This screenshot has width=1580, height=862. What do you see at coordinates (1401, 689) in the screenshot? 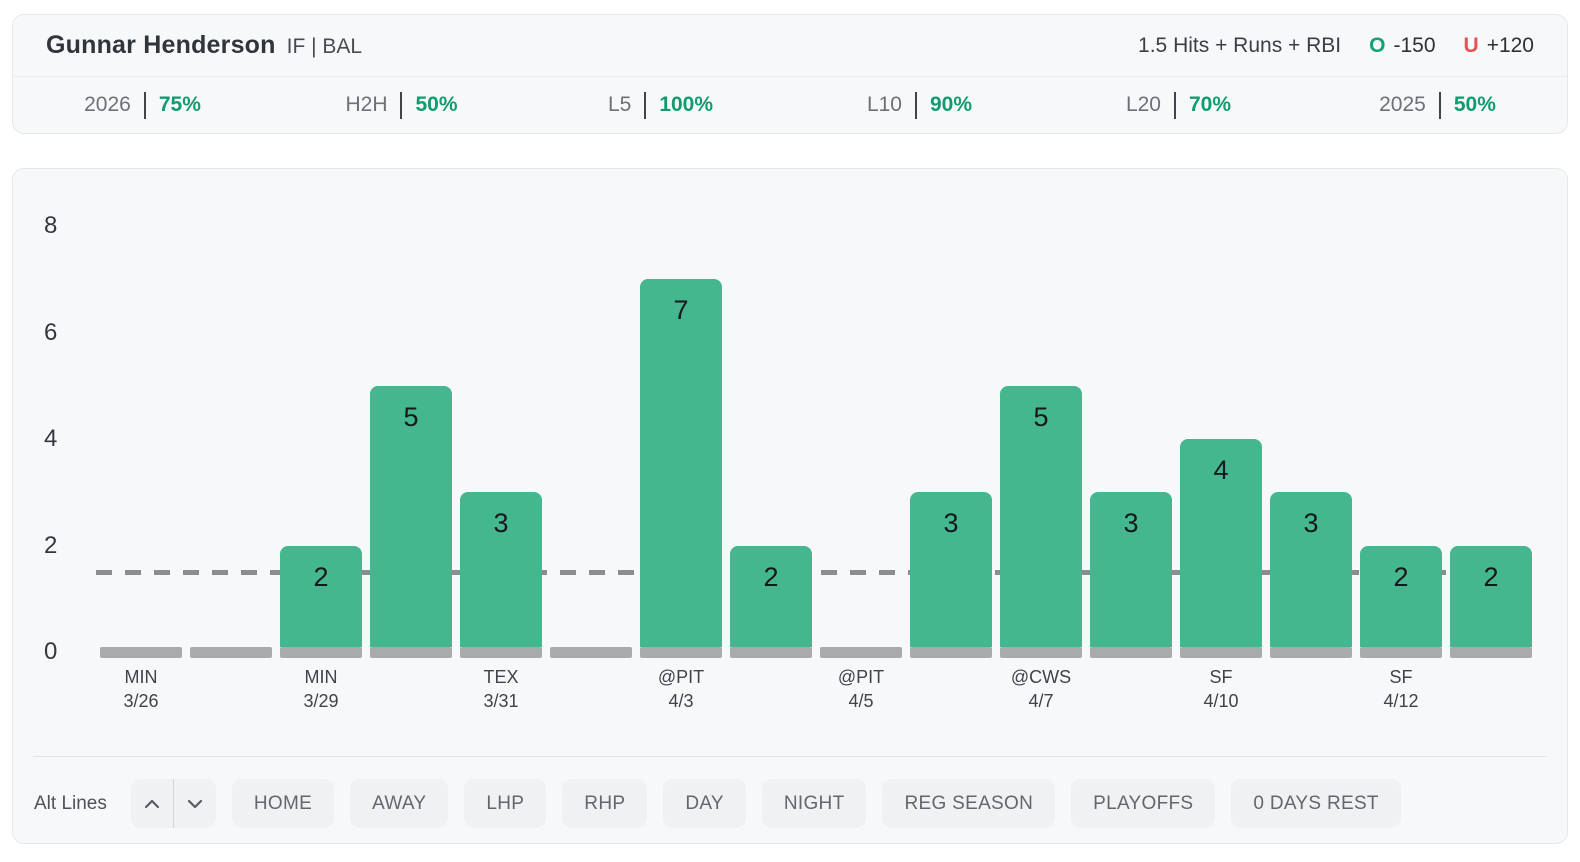
I see `x-axis-game-label: SF 4/12` at bounding box center [1401, 689].